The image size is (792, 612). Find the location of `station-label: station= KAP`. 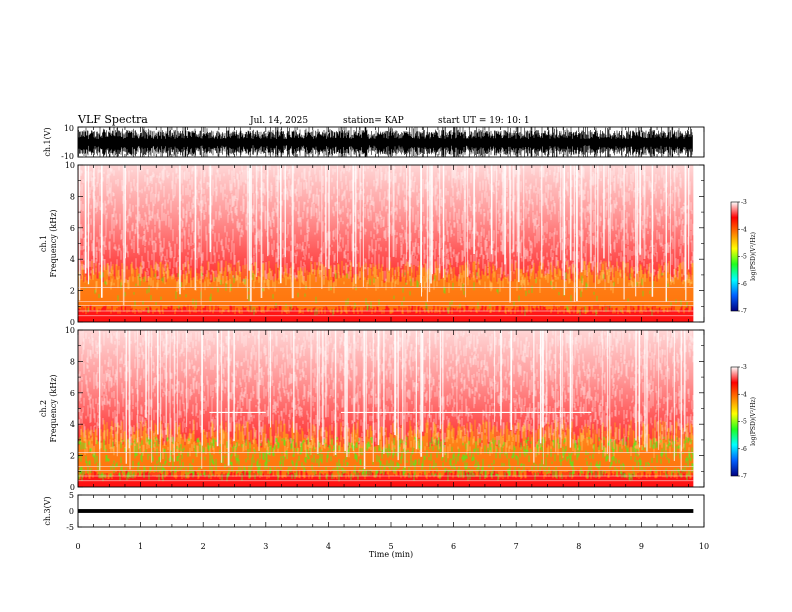

station-label: station= KAP is located at coordinates (373, 121).